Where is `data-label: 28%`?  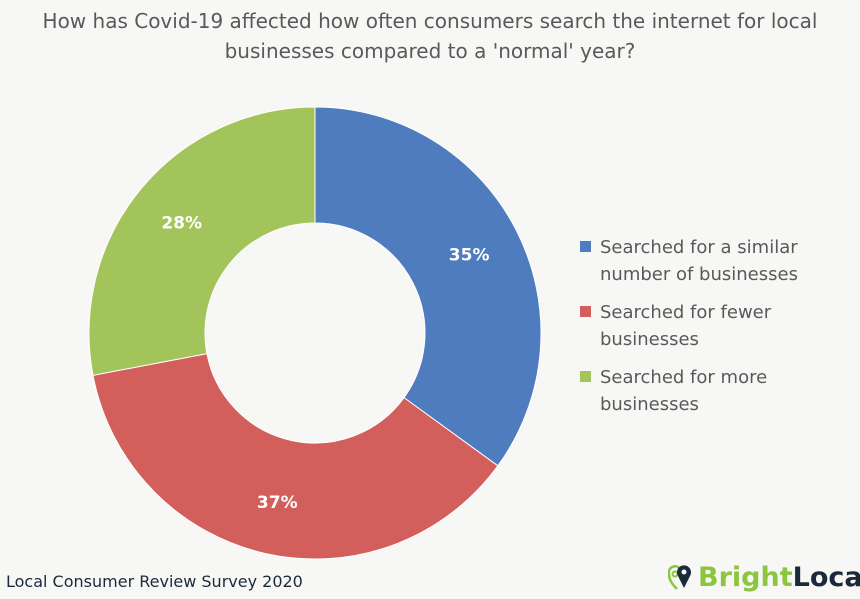
data-label: 28% is located at coordinates (181, 224).